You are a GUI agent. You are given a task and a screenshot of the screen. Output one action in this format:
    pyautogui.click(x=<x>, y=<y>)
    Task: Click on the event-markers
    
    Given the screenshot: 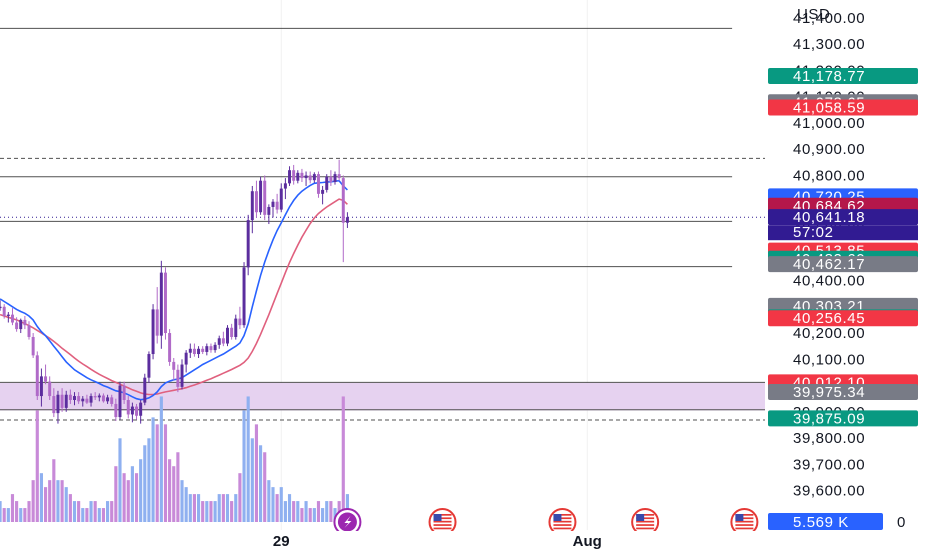 What is the action you would take?
    pyautogui.click(x=546, y=522)
    